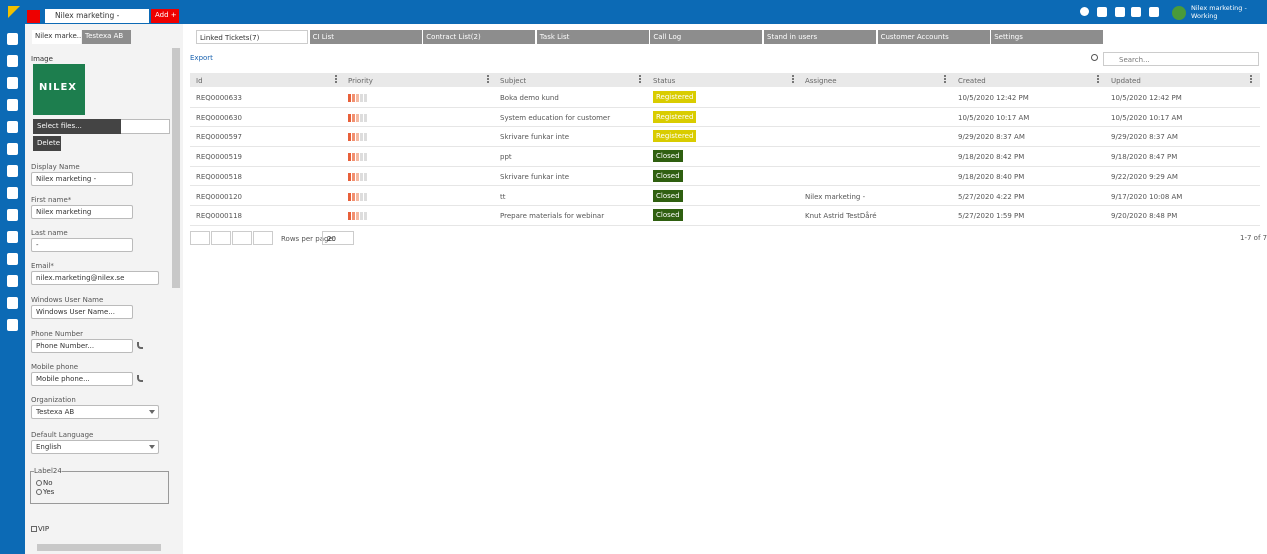 This screenshot has width=1267, height=554. Describe the element at coordinates (1154, 12) in the screenshot. I see `calendar-icon` at that location.